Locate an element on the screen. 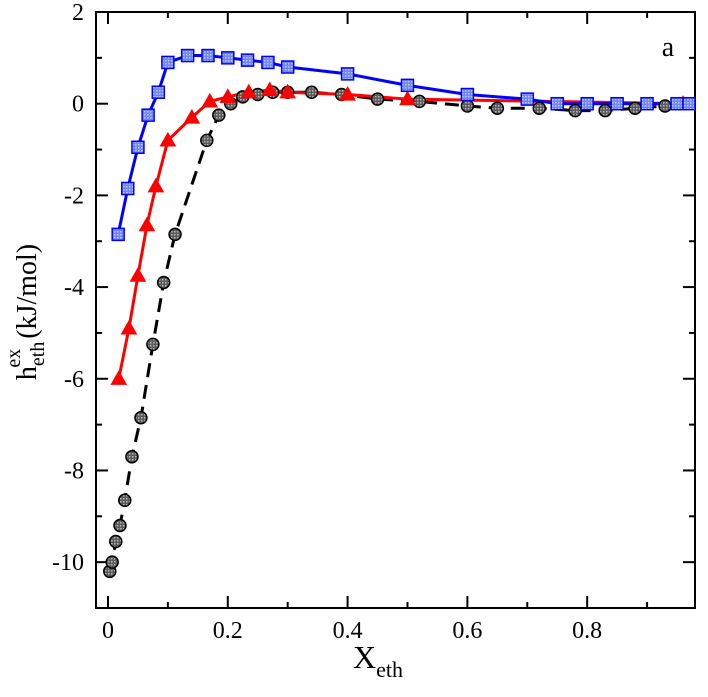  y-tick-label: -6 is located at coordinates (74, 380).